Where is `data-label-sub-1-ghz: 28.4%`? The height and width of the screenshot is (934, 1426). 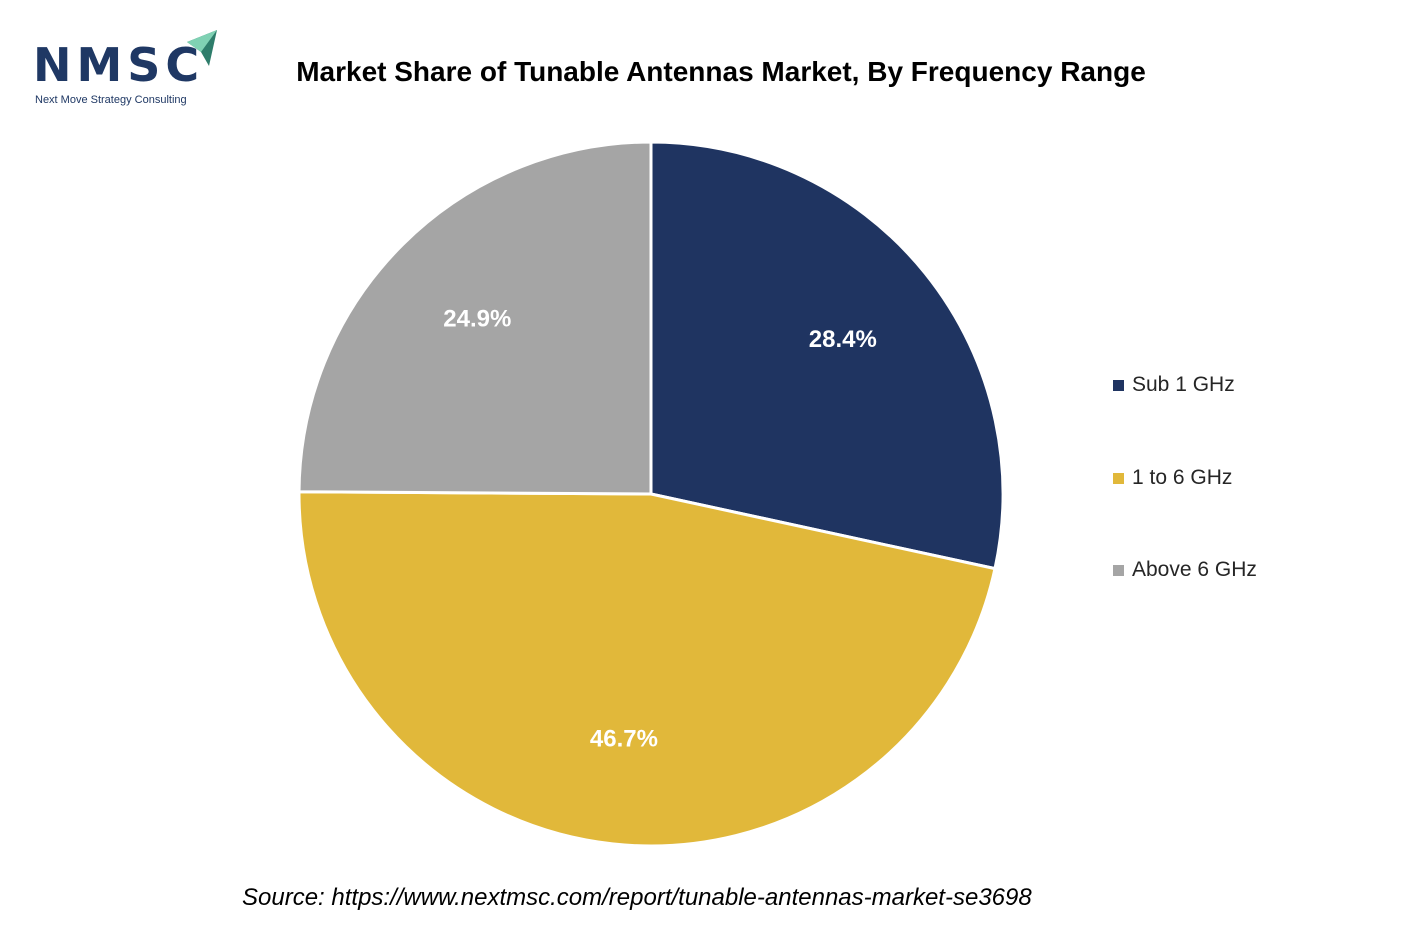 data-label-sub-1-ghz: 28.4% is located at coordinates (843, 339).